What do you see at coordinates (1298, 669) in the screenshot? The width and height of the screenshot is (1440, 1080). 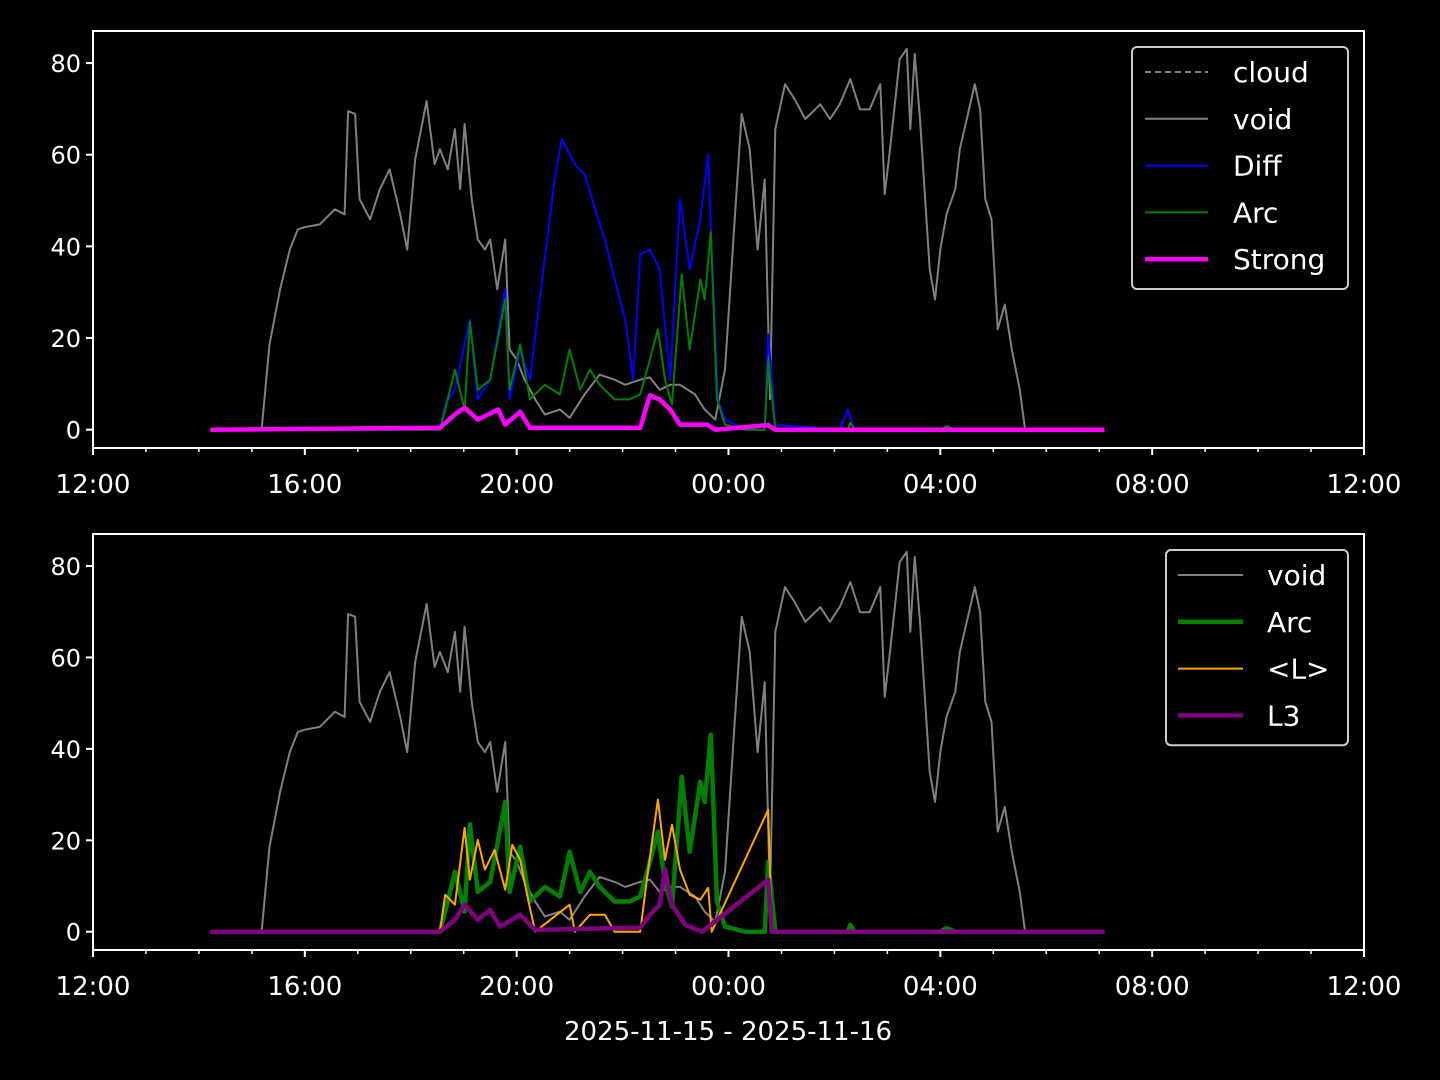 I see `legend-label: <L>` at bounding box center [1298, 669].